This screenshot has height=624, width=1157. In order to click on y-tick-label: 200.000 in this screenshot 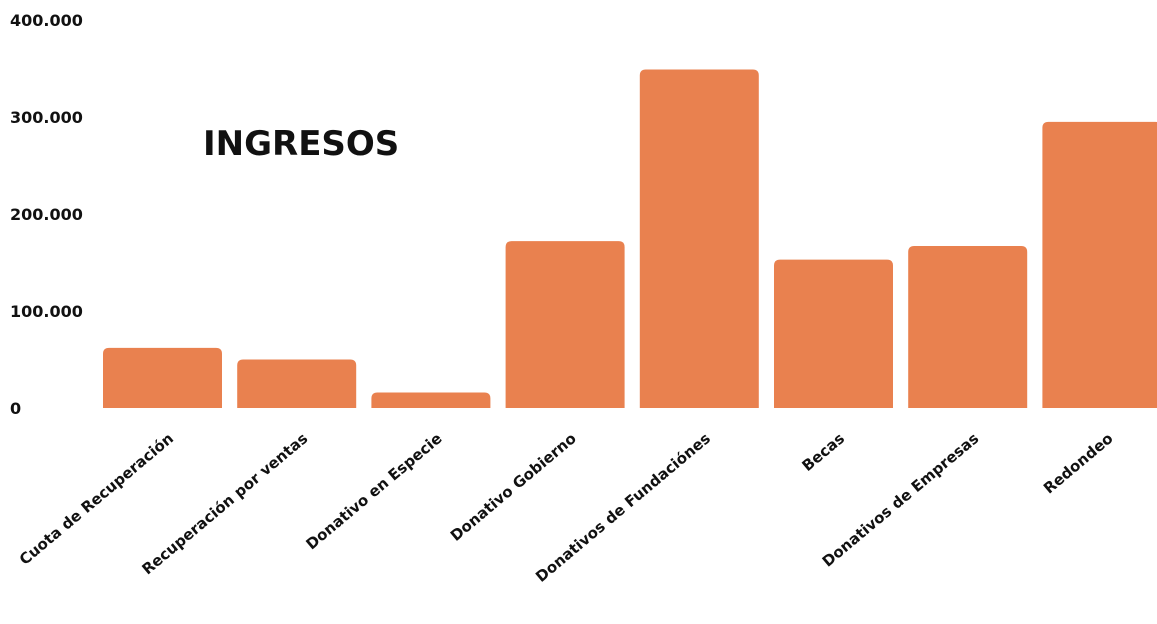, I will do `click(46, 214)`.